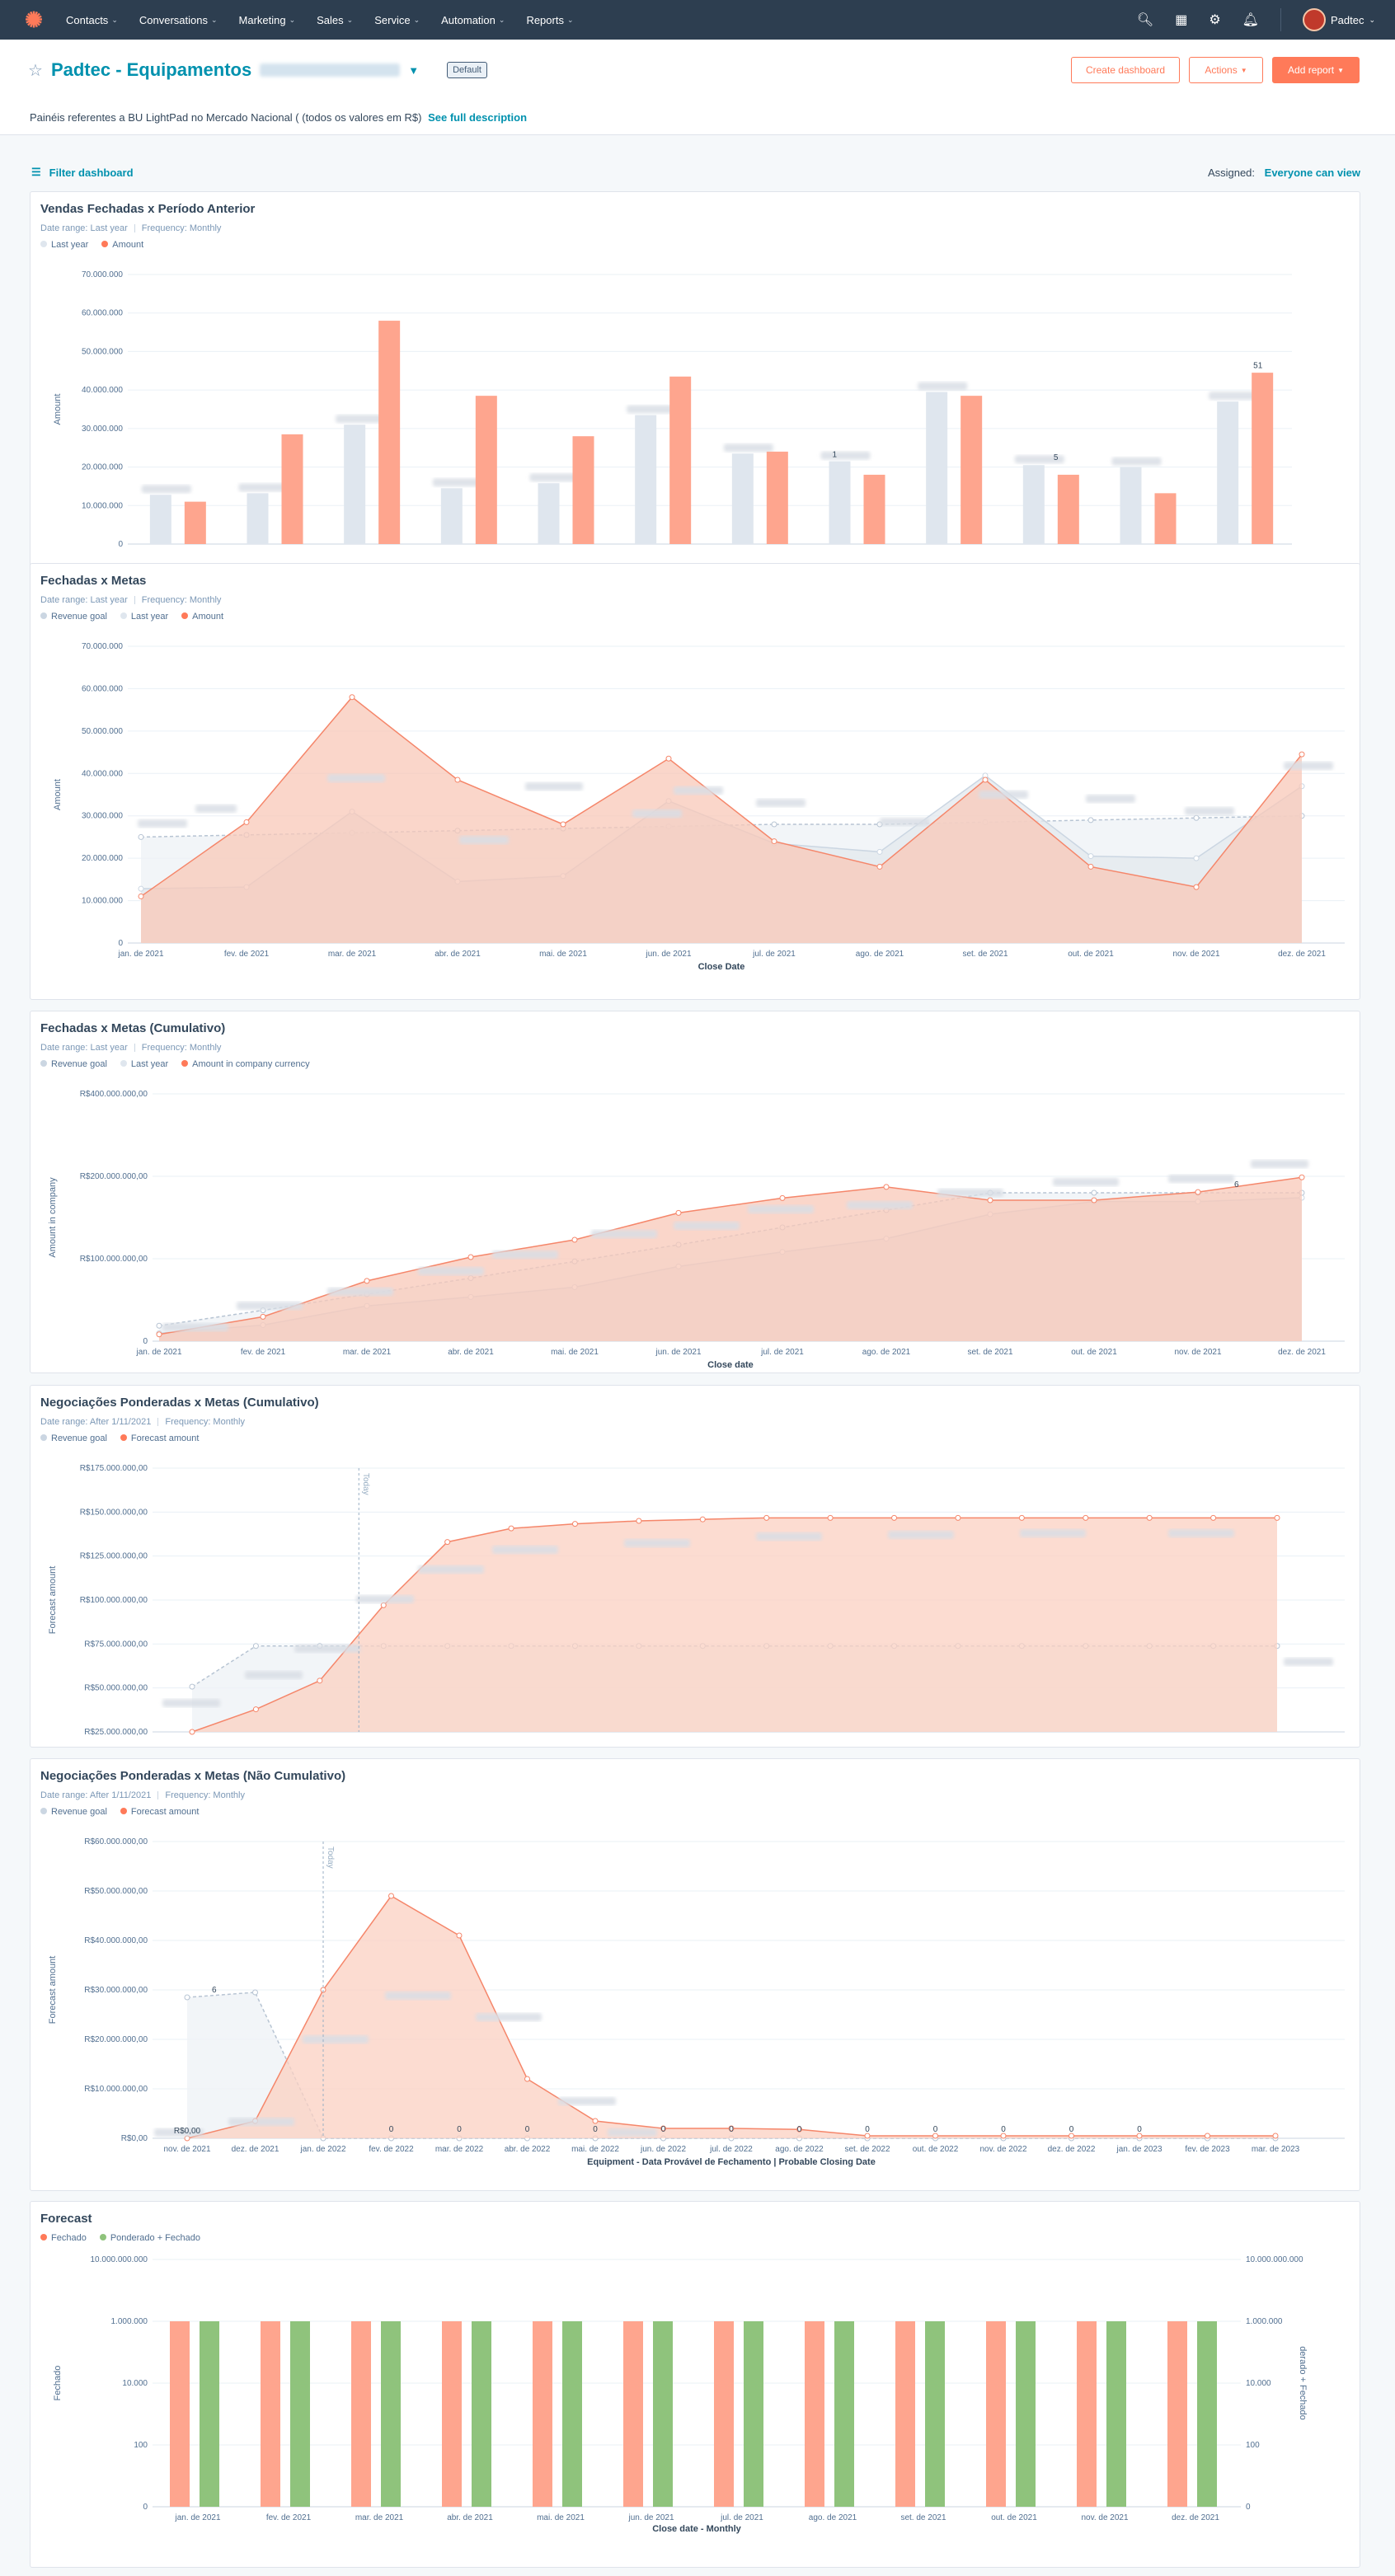 The width and height of the screenshot is (1395, 2576). What do you see at coordinates (35, 70) in the screenshot?
I see `favorite-star-icon: ☆` at bounding box center [35, 70].